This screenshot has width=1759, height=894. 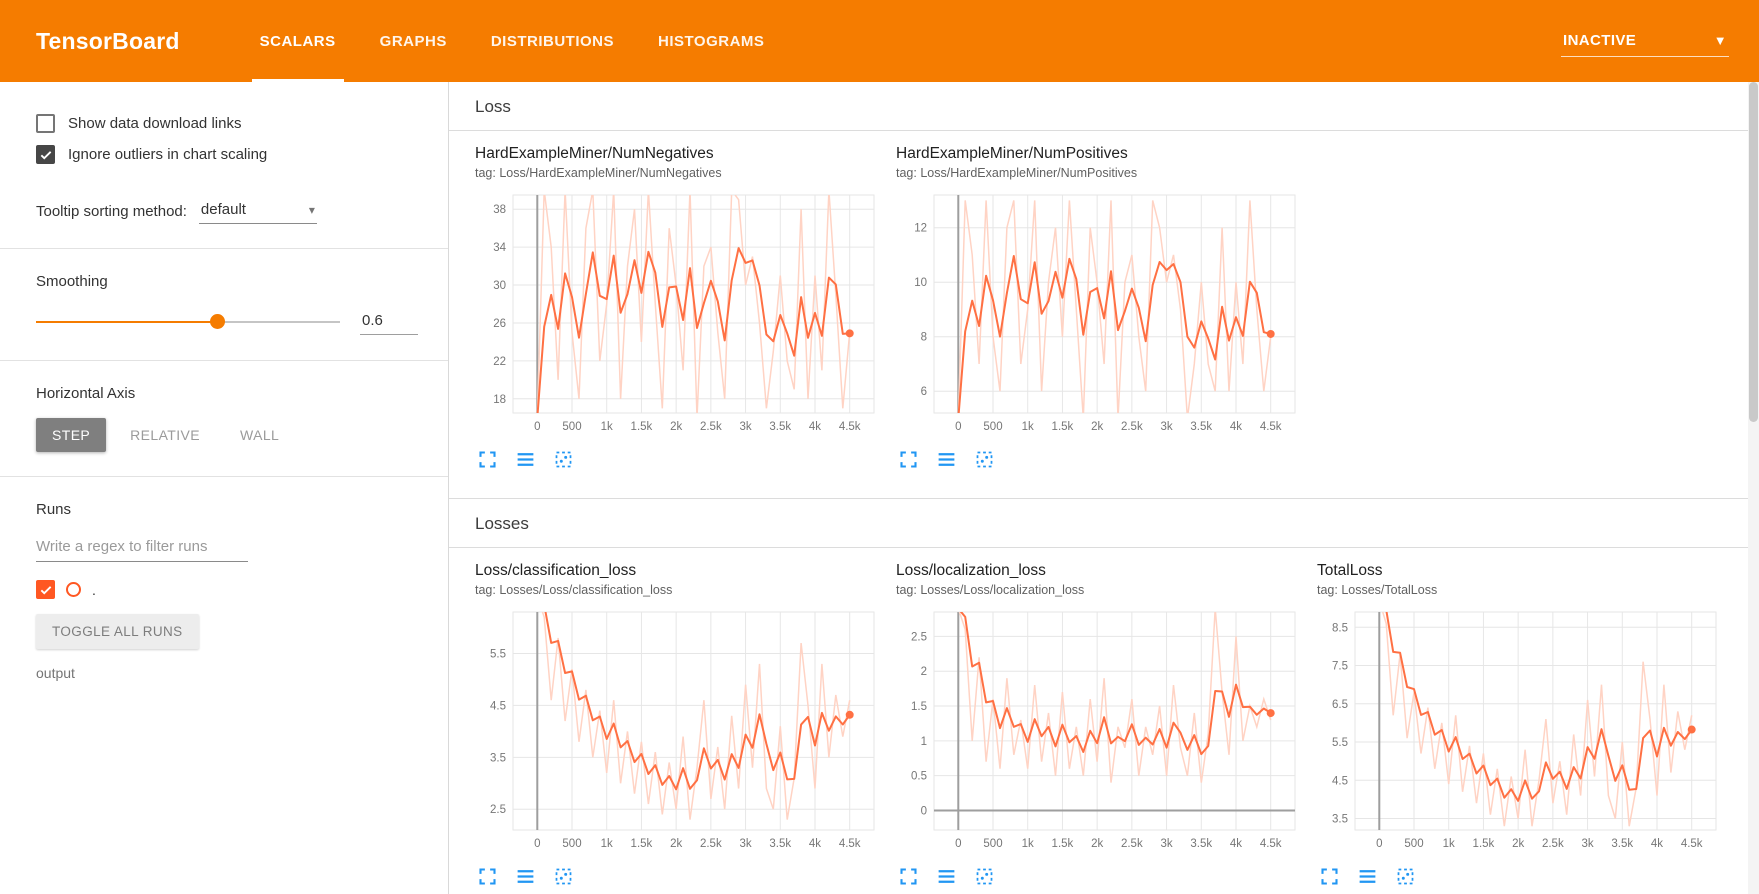 I want to click on tab-graphs: GRAPHS, so click(x=413, y=41).